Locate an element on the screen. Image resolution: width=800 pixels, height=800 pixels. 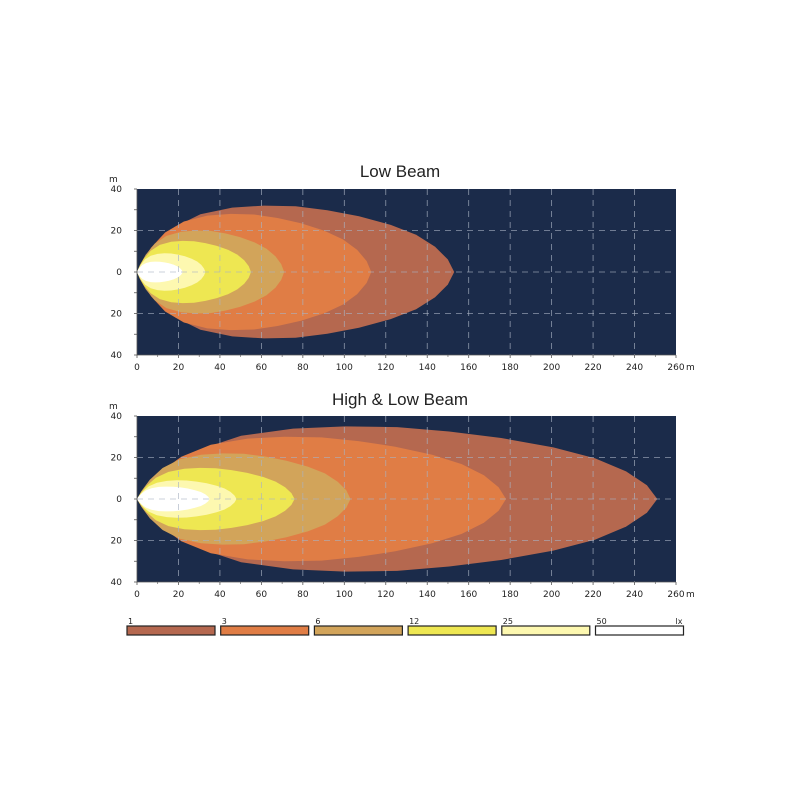
legend-label-6: 6 is located at coordinates (317, 621).